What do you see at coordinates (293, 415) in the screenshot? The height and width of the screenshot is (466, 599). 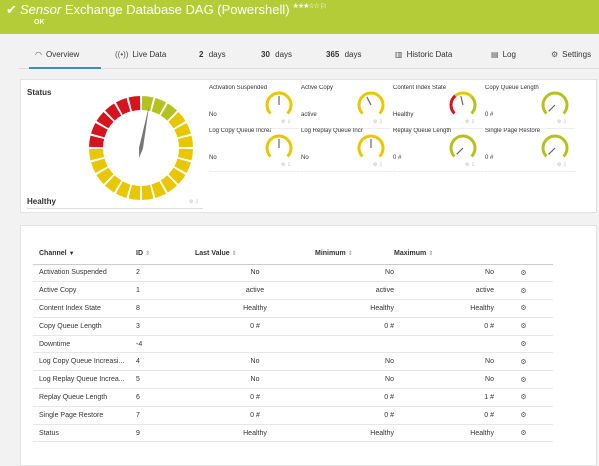 I see `table-row: Single Page Restore 7 0 #0 #0 # ⚙` at bounding box center [293, 415].